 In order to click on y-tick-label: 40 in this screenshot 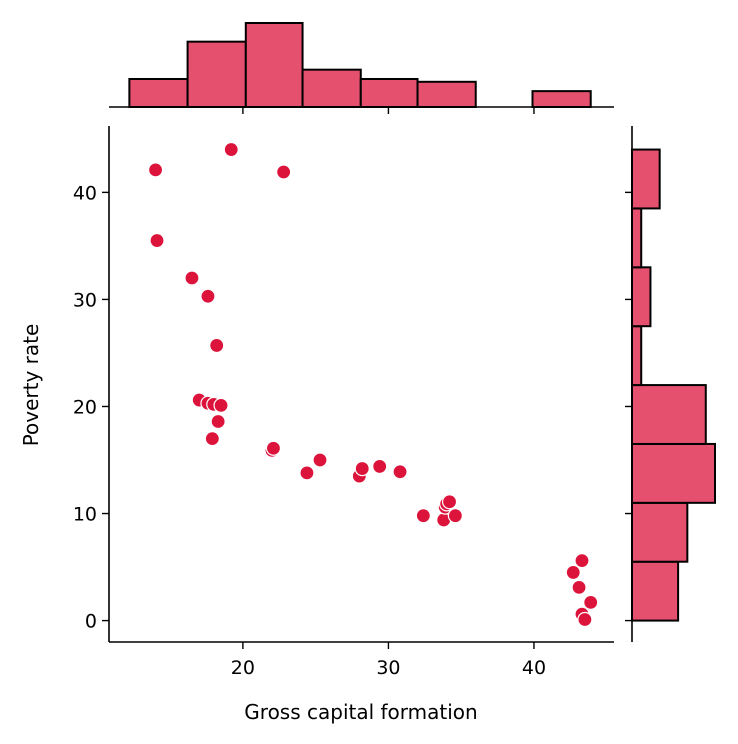, I will do `click(85, 193)`.